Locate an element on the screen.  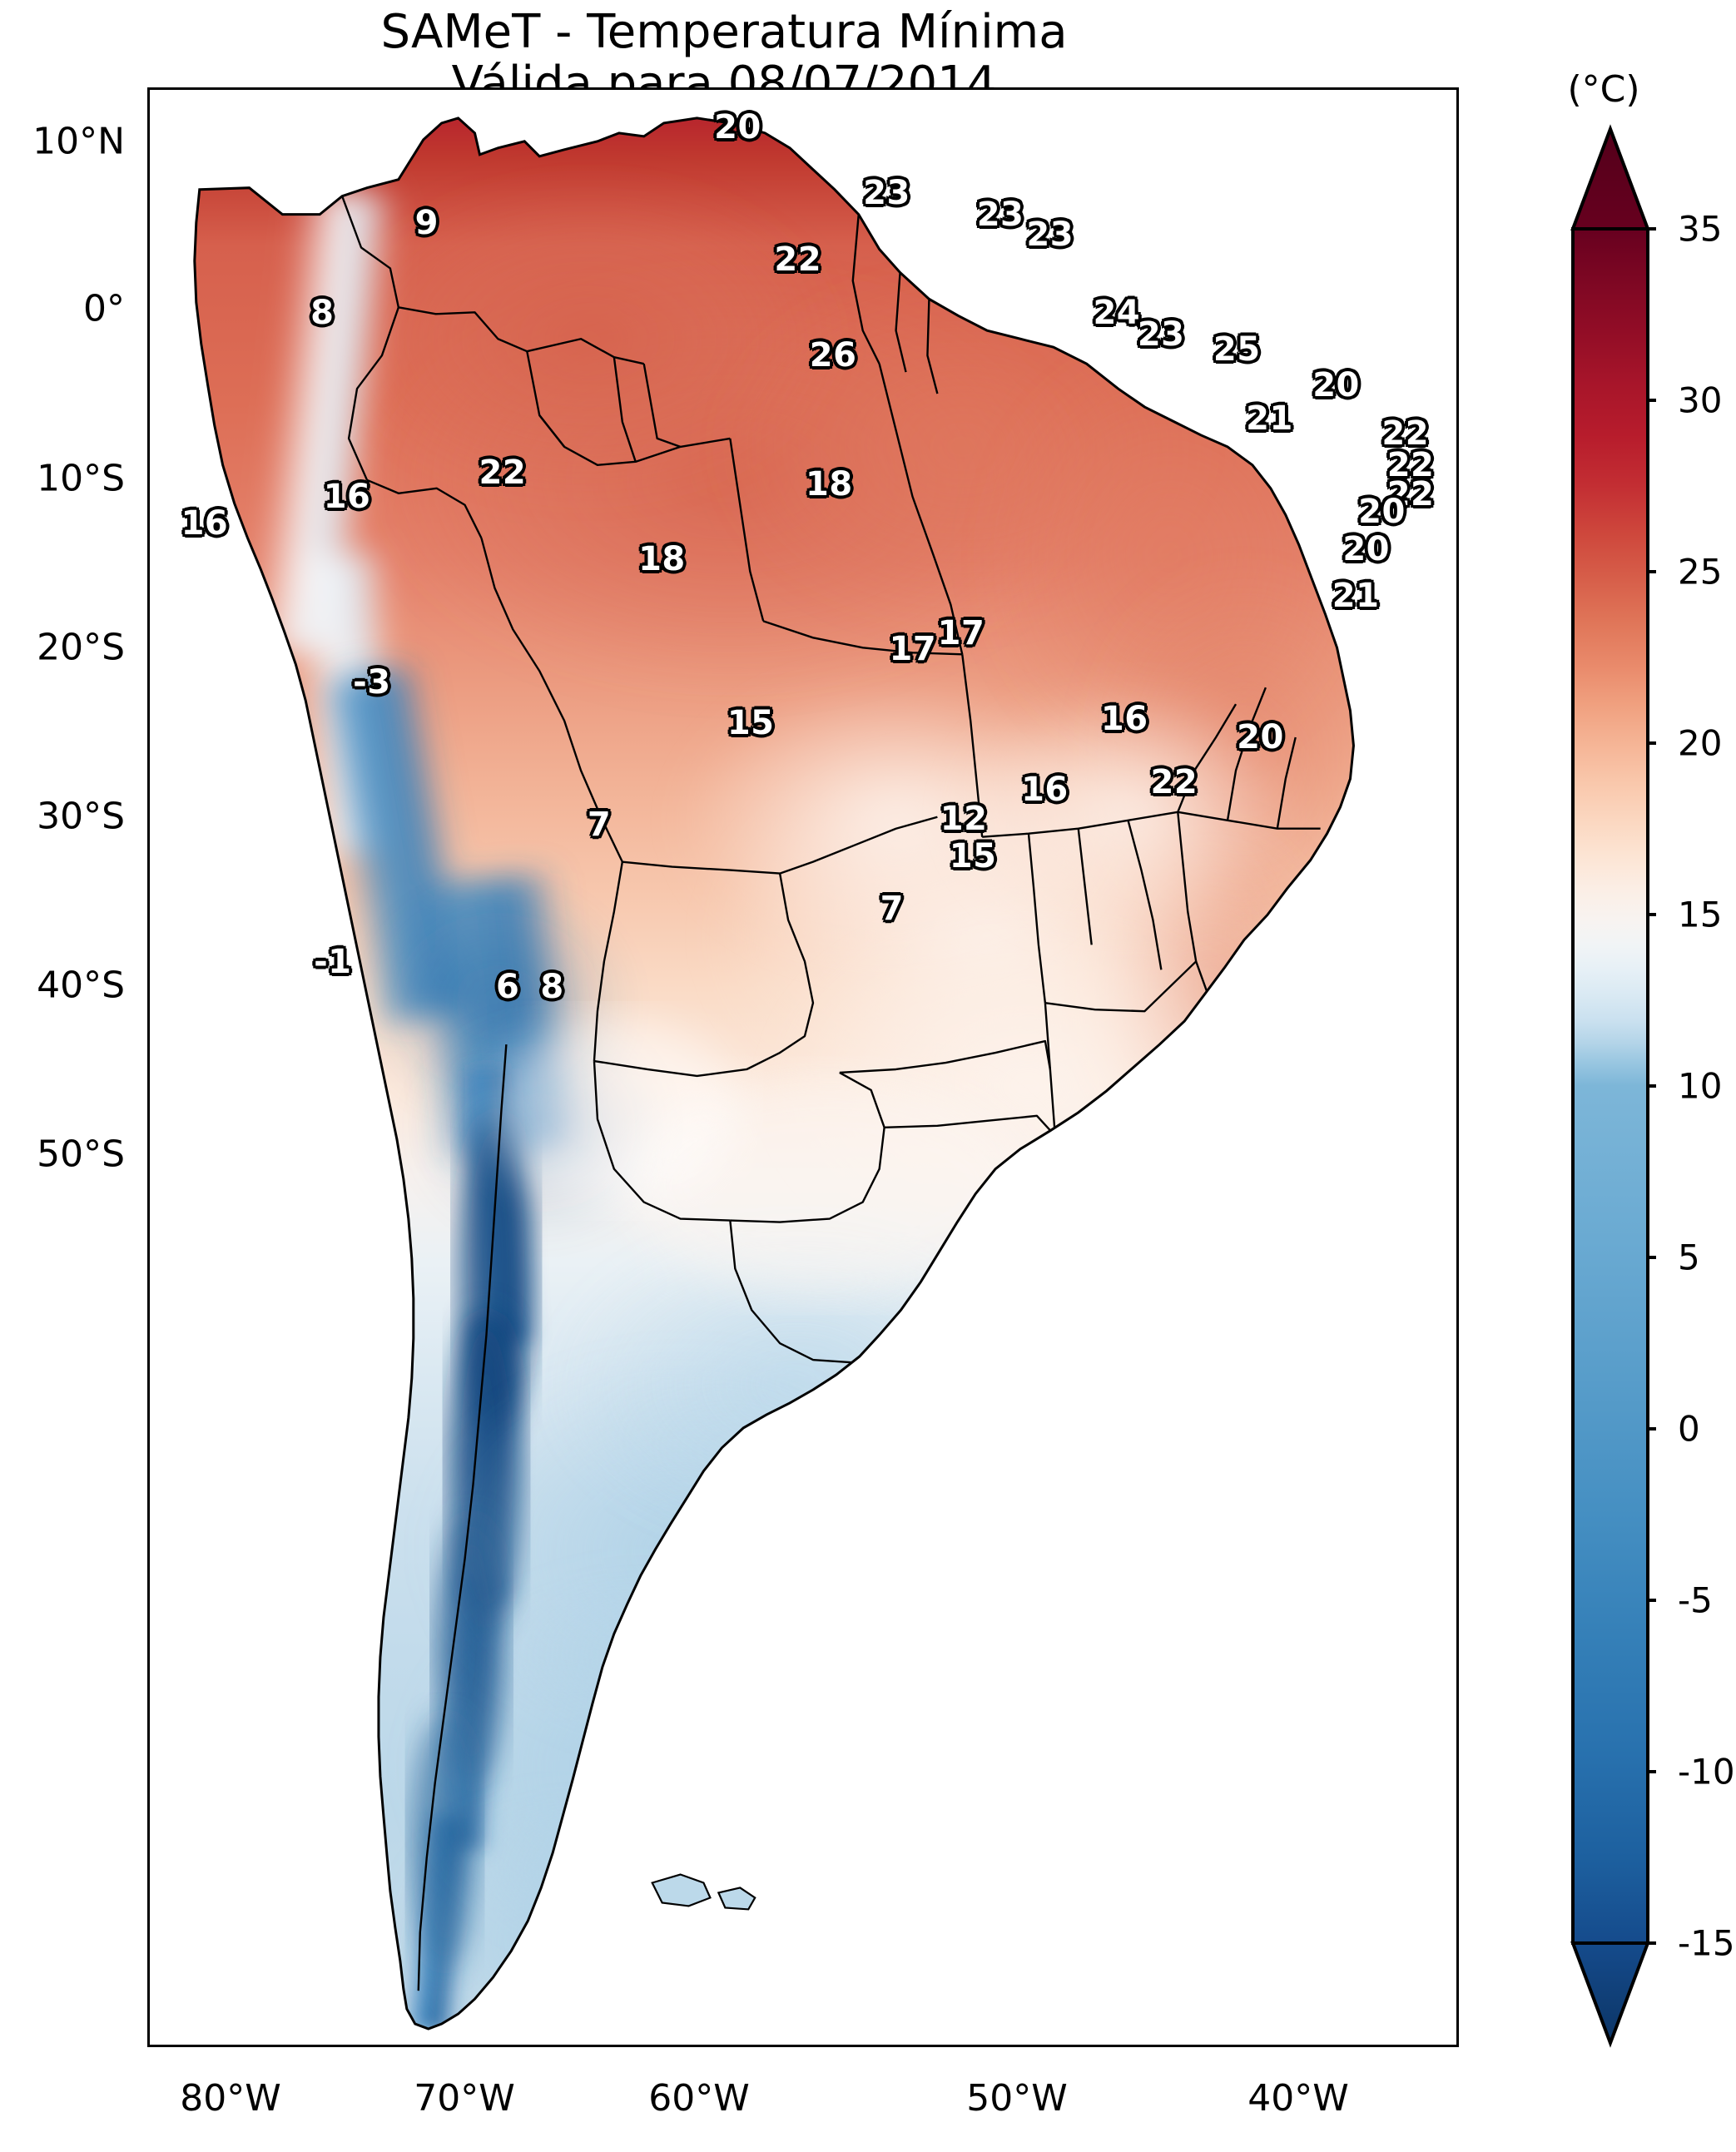
colorbar-tick-n10: -10 is located at coordinates (1707, 1772).